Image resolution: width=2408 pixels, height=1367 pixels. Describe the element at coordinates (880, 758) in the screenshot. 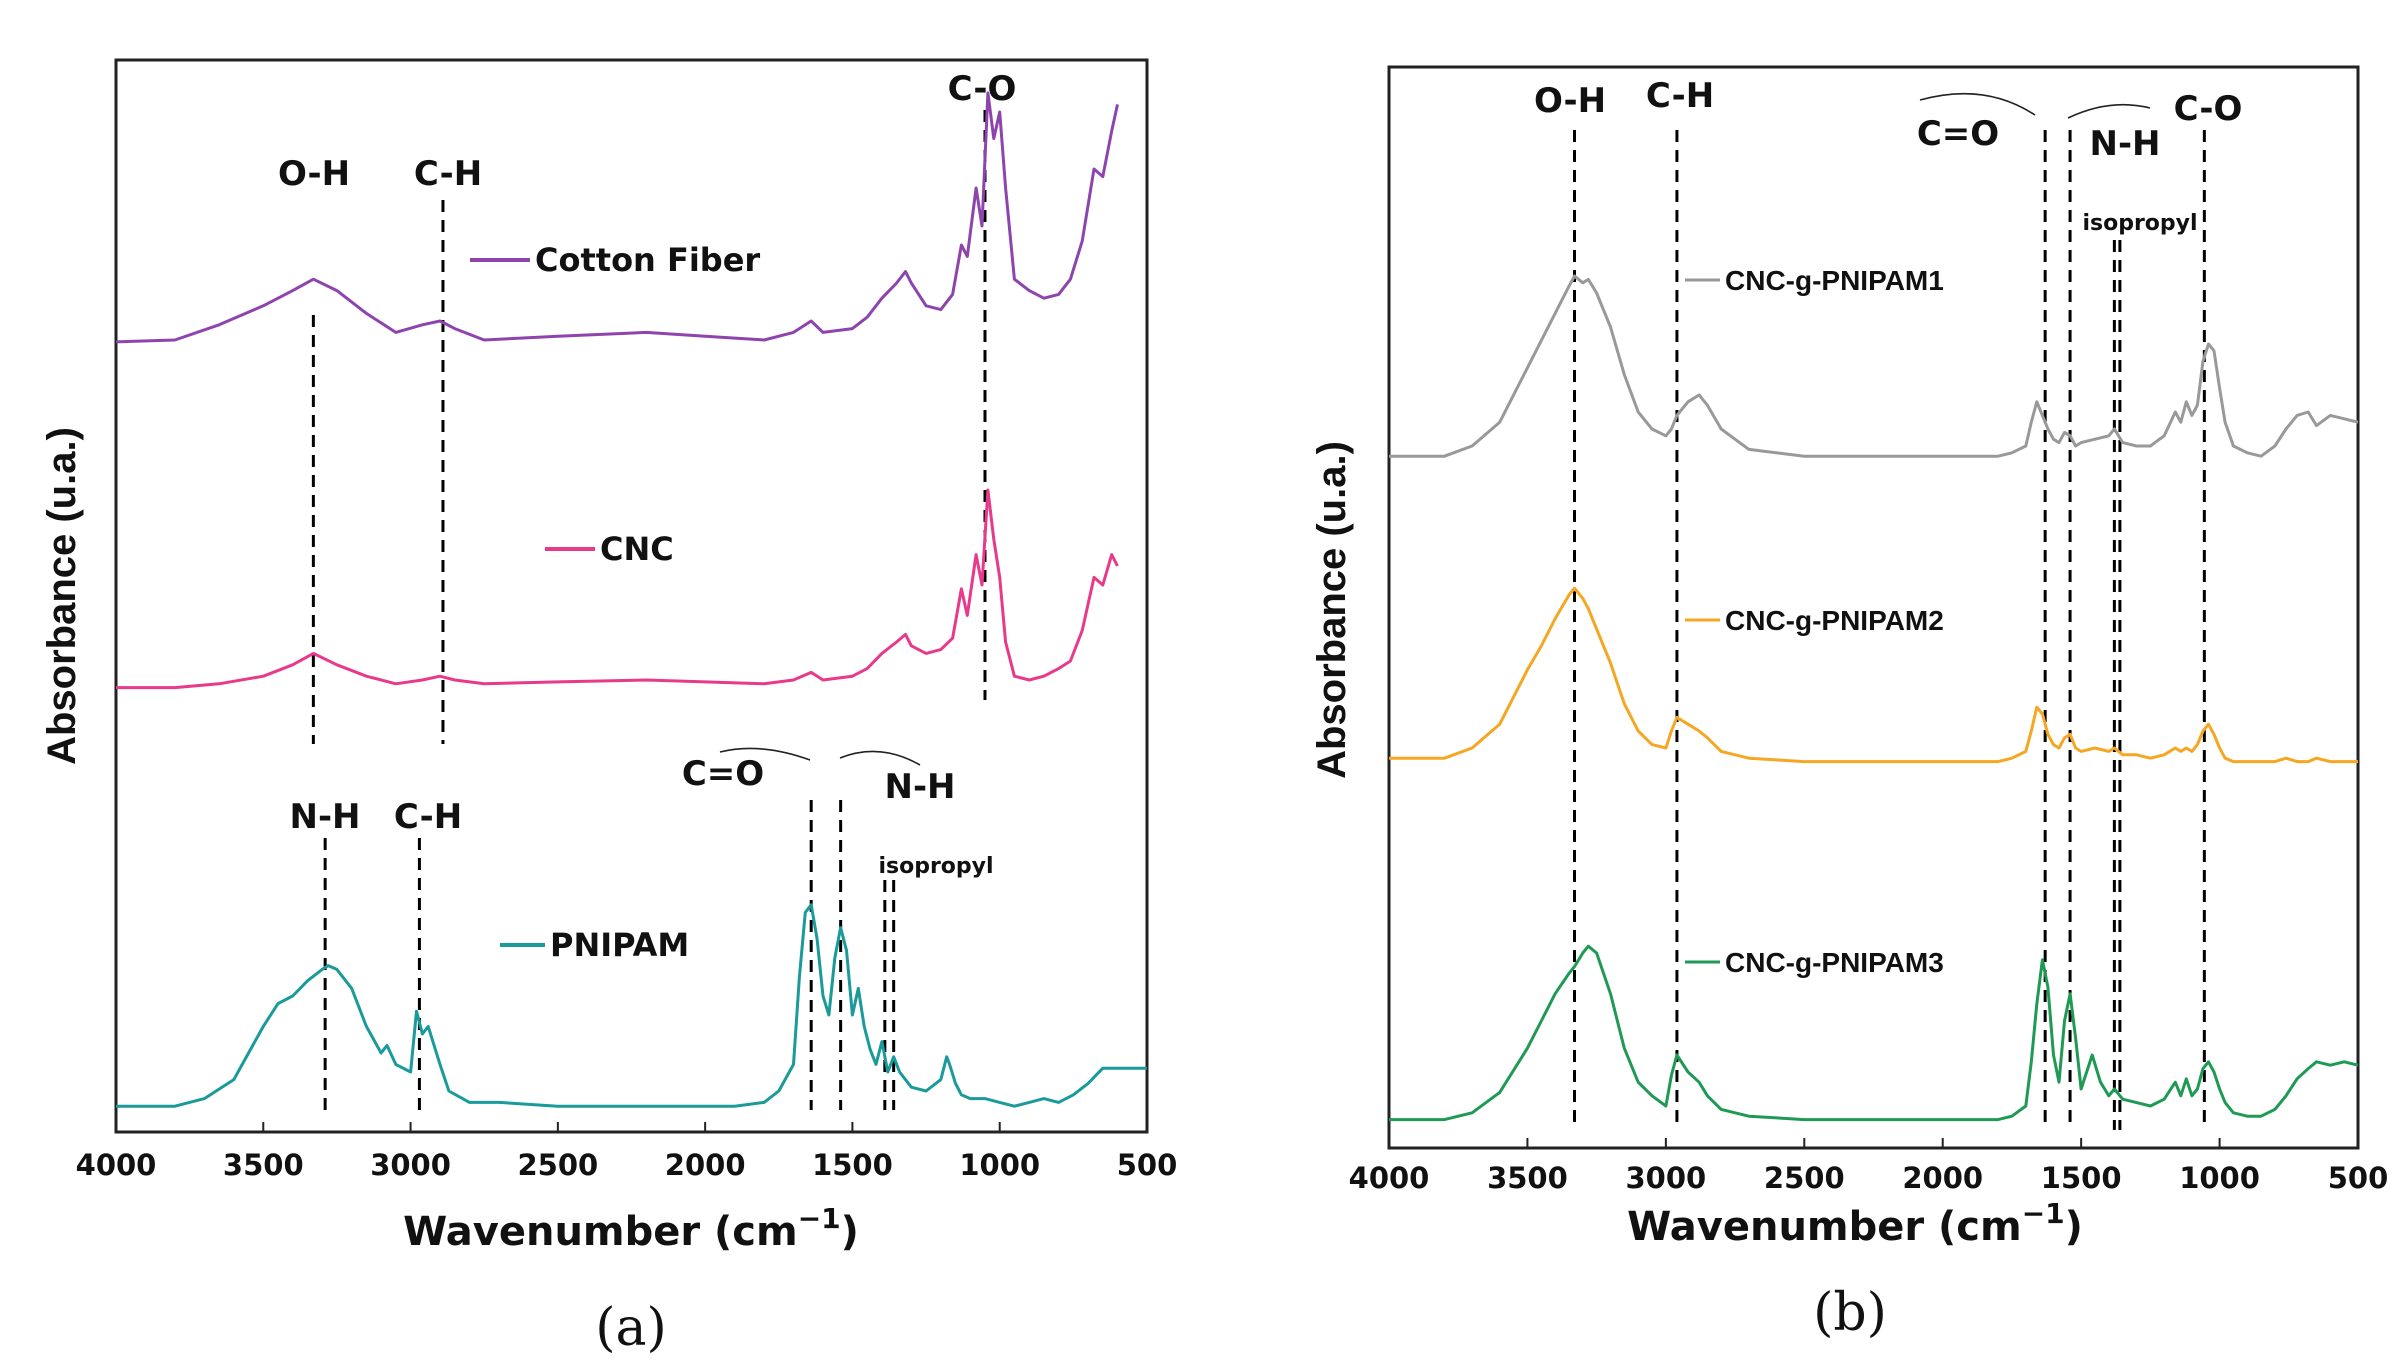

I see `brace-n-h-amide` at that location.